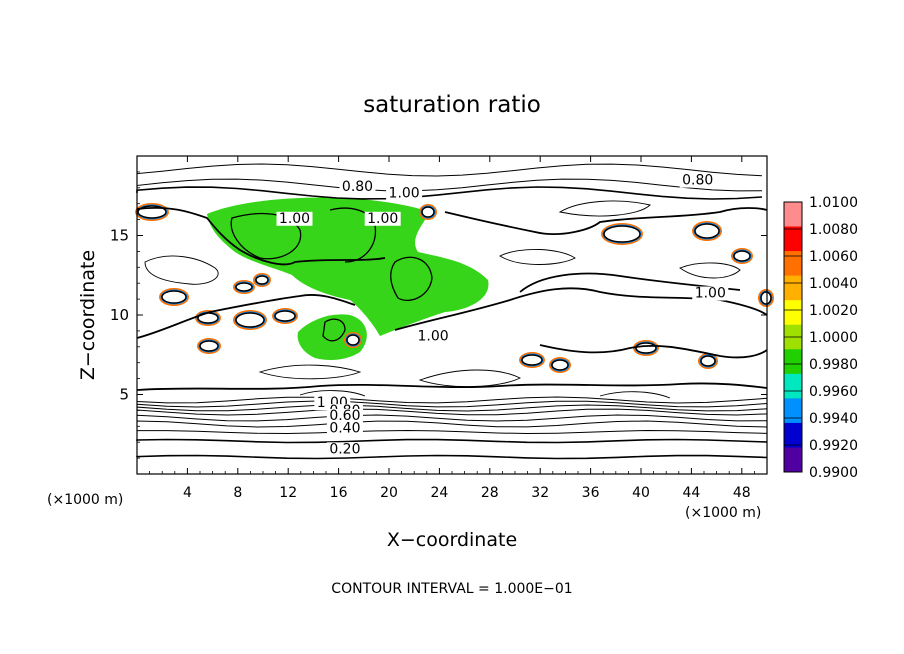 This screenshot has height=654, width=904. What do you see at coordinates (591, 493) in the screenshot?
I see `x-tick-label: 36` at bounding box center [591, 493].